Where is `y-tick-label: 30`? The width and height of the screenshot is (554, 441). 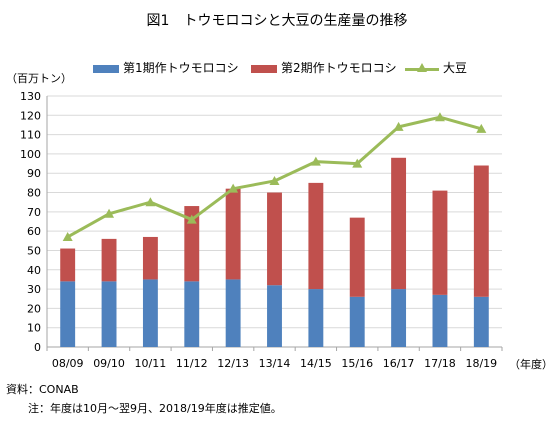 y-tick-label: 30 is located at coordinates (34, 289).